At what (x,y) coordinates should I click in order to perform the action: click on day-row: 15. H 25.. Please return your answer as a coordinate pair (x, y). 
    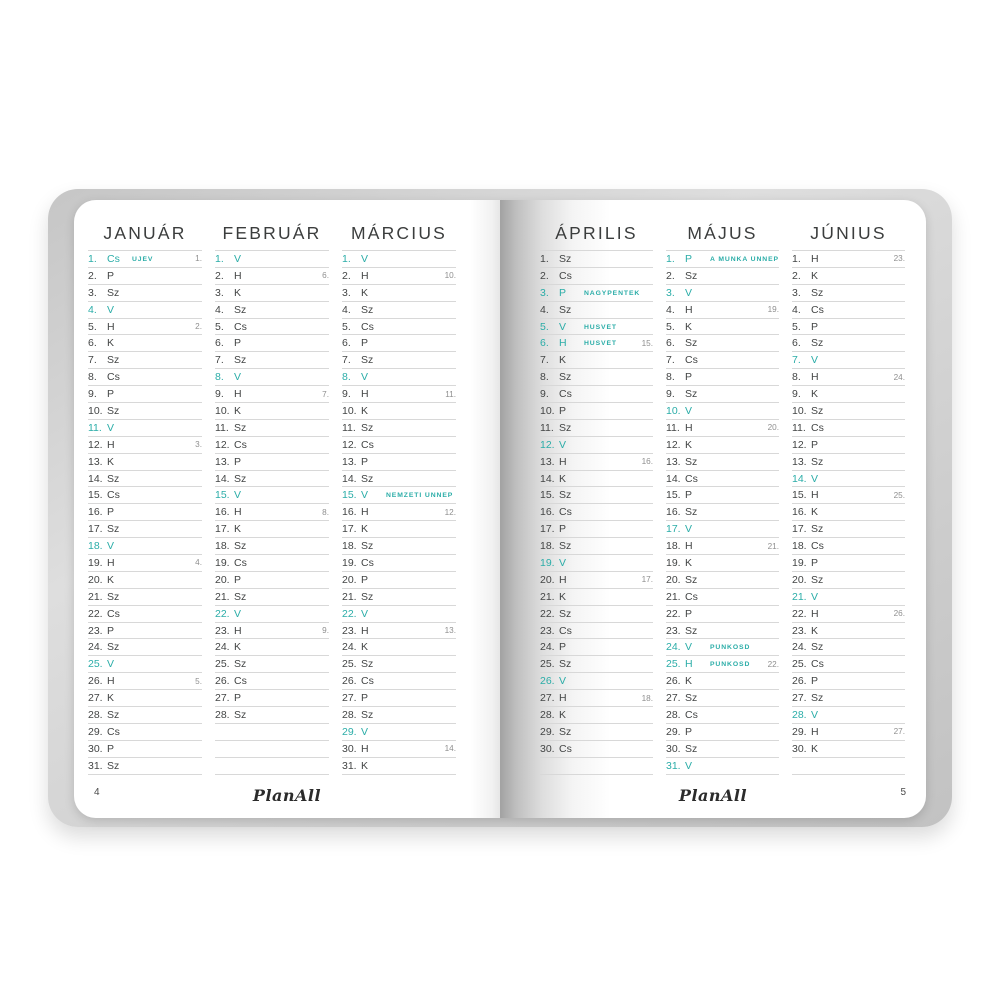
    Looking at the image, I should click on (848, 496).